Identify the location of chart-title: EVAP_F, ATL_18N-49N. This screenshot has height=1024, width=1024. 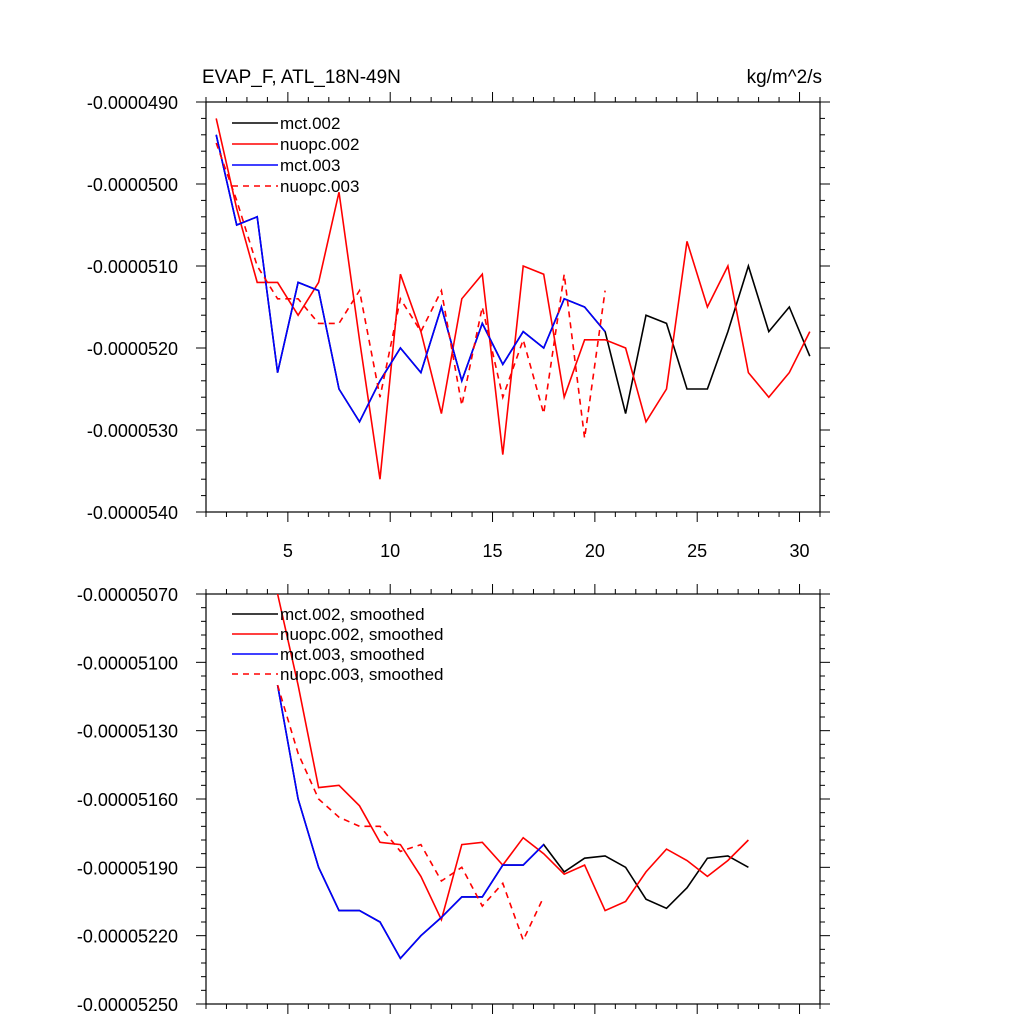
(301, 77).